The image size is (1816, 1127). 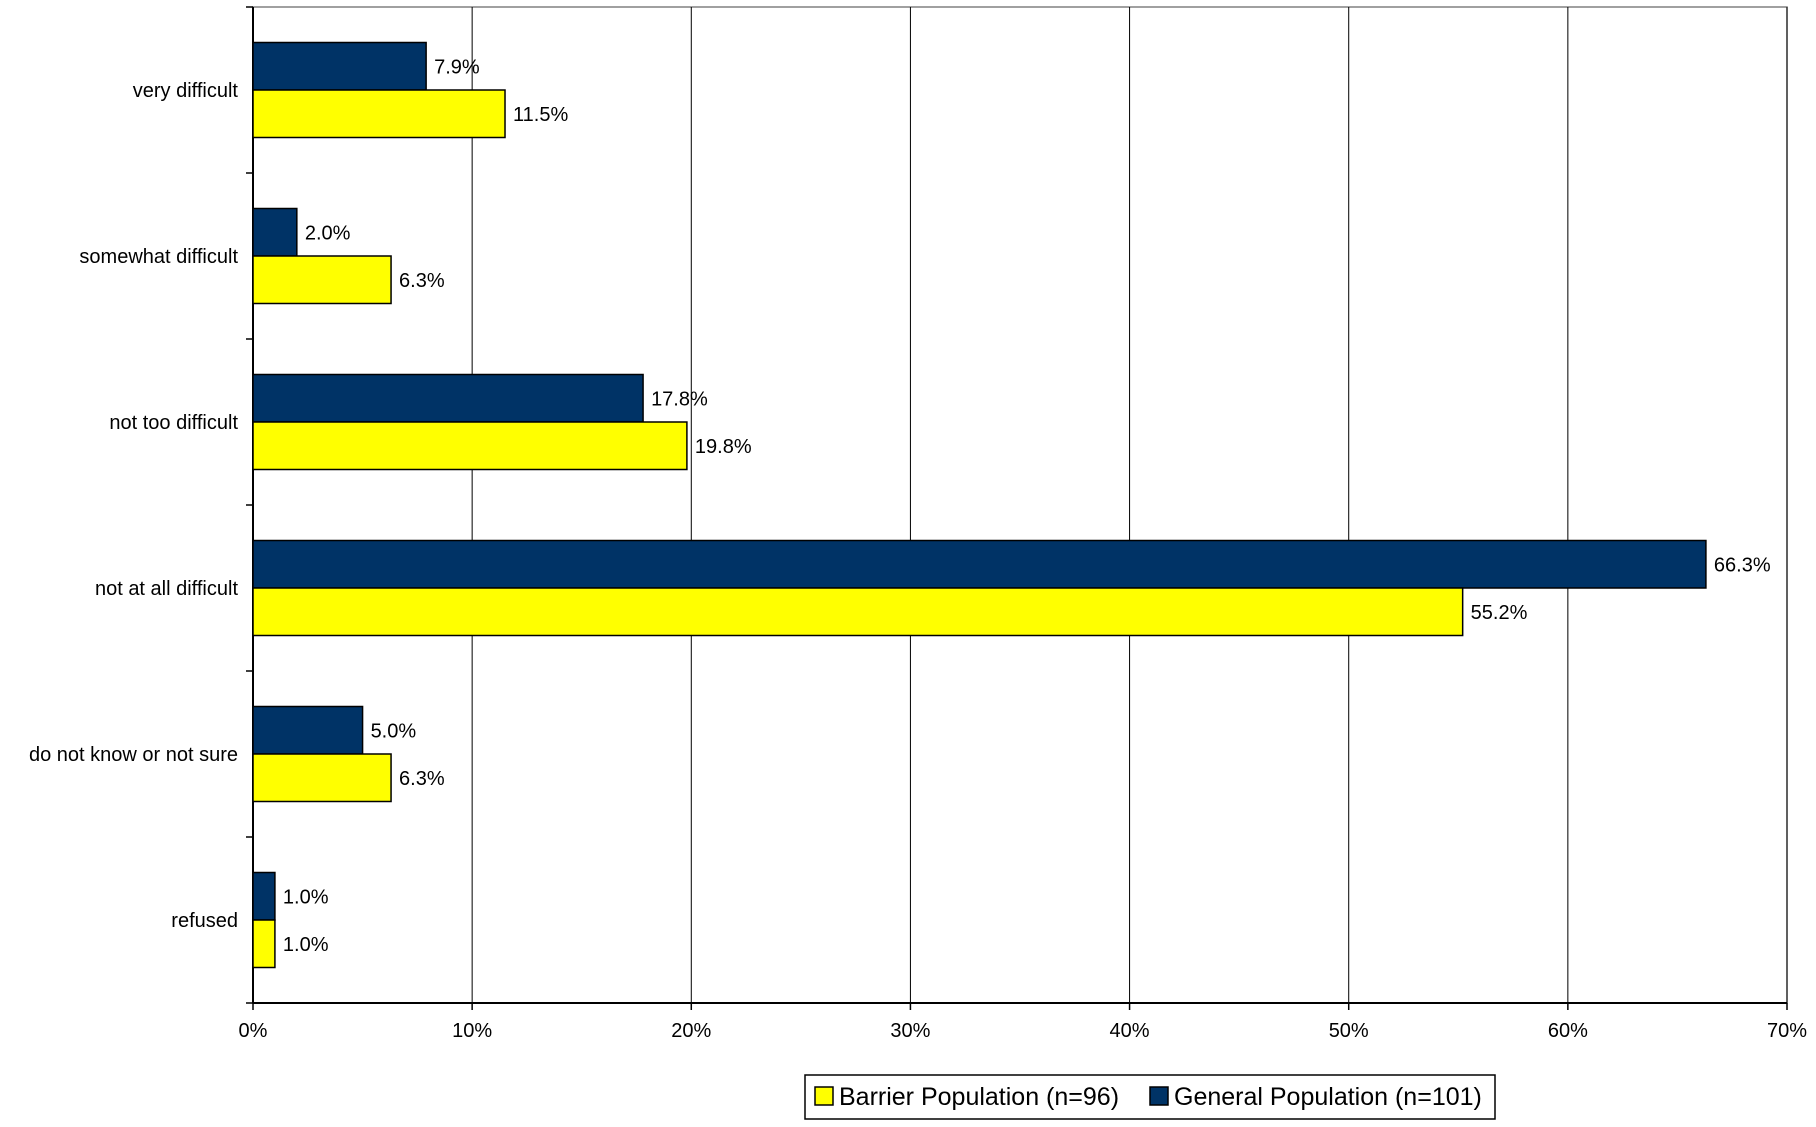 I want to click on x-tick-label: 60%, so click(x=1568, y=1031).